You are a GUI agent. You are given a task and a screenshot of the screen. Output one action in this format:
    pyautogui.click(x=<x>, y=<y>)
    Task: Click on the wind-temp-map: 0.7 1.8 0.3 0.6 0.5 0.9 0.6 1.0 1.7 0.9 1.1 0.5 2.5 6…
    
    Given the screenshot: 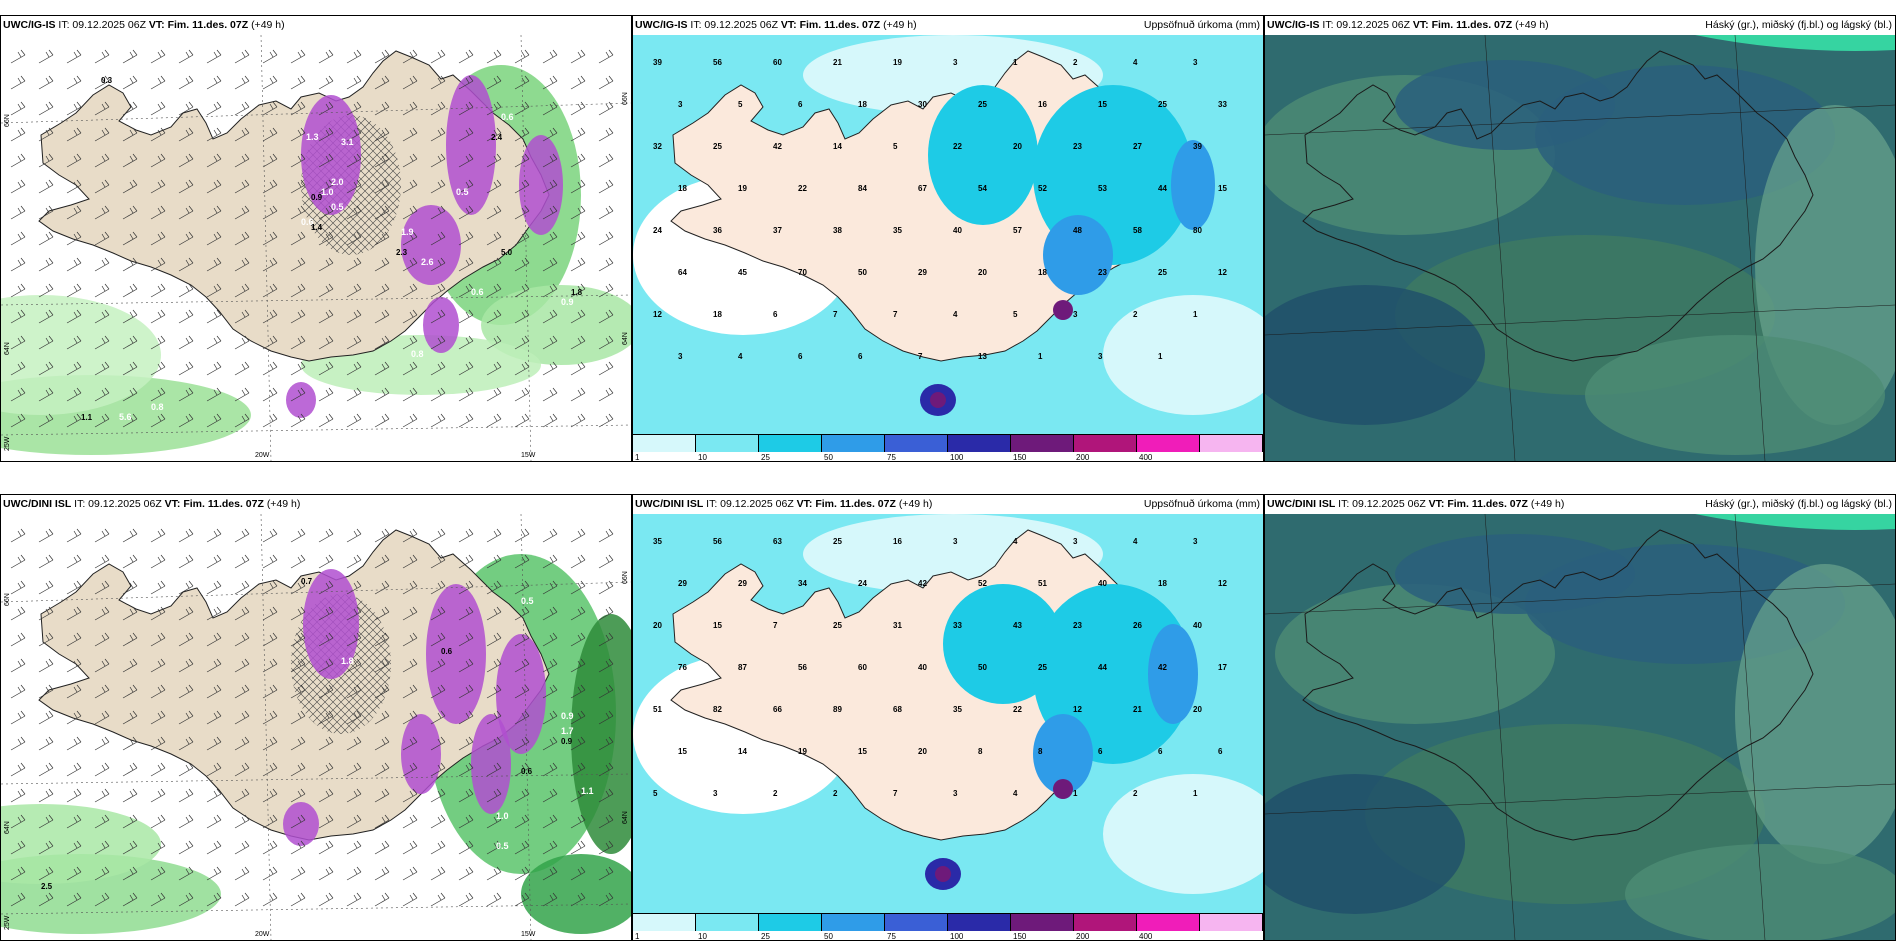 What is the action you would take?
    pyautogui.click(x=316, y=727)
    